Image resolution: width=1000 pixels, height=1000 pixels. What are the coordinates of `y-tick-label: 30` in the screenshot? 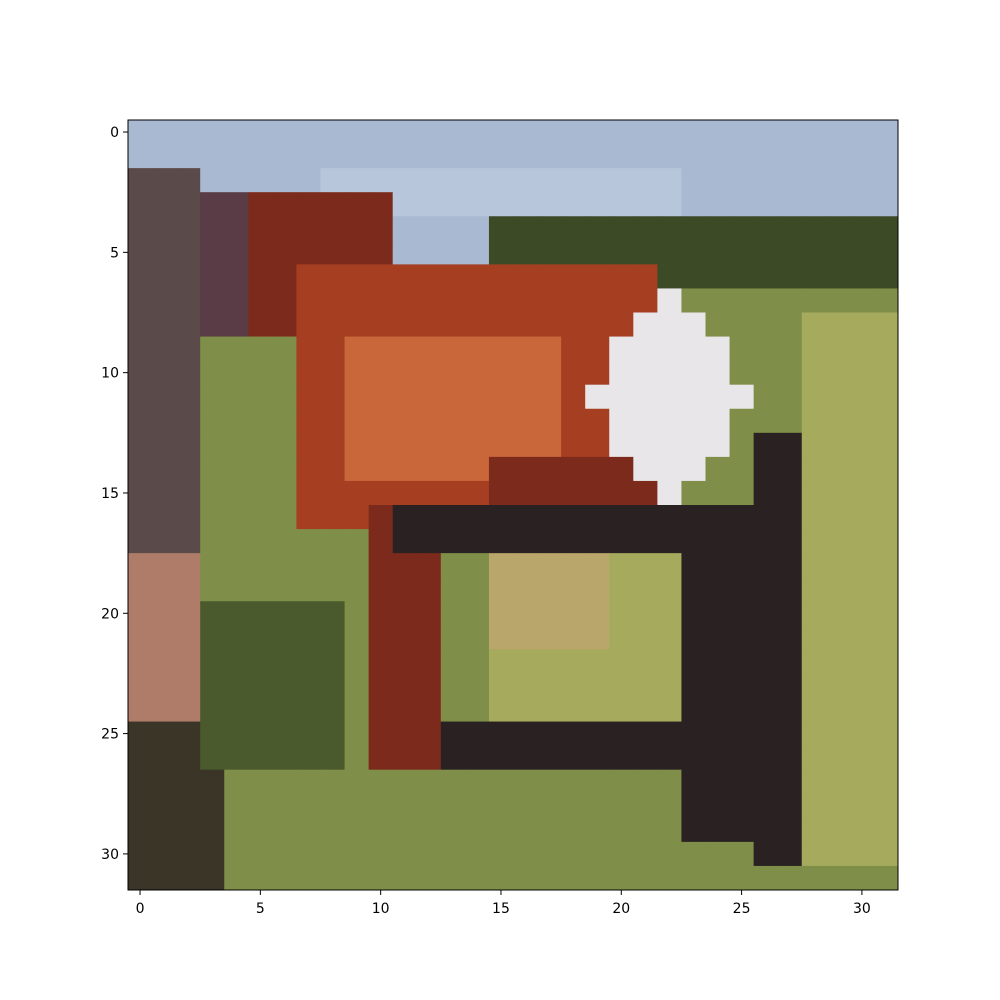 It's located at (110, 855).